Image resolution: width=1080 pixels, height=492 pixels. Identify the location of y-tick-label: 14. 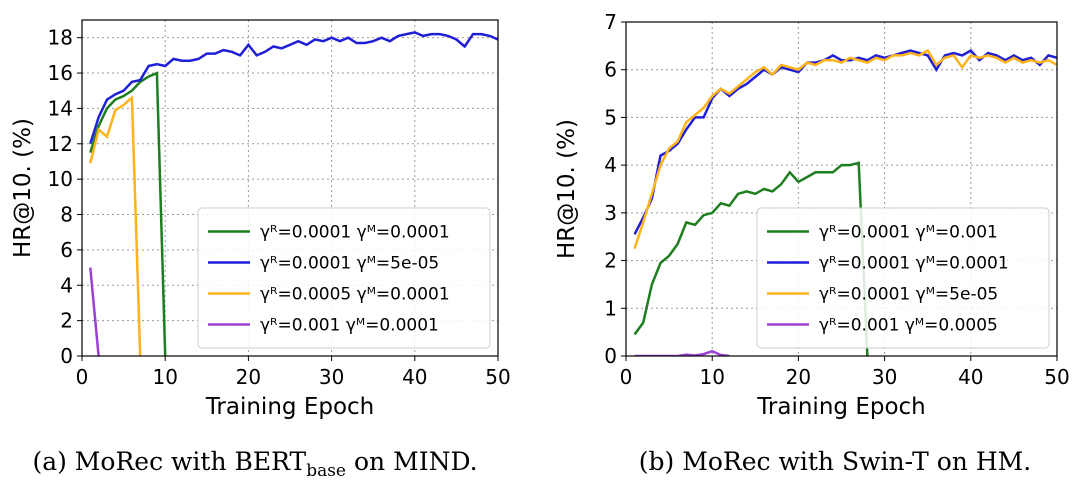
(60, 108).